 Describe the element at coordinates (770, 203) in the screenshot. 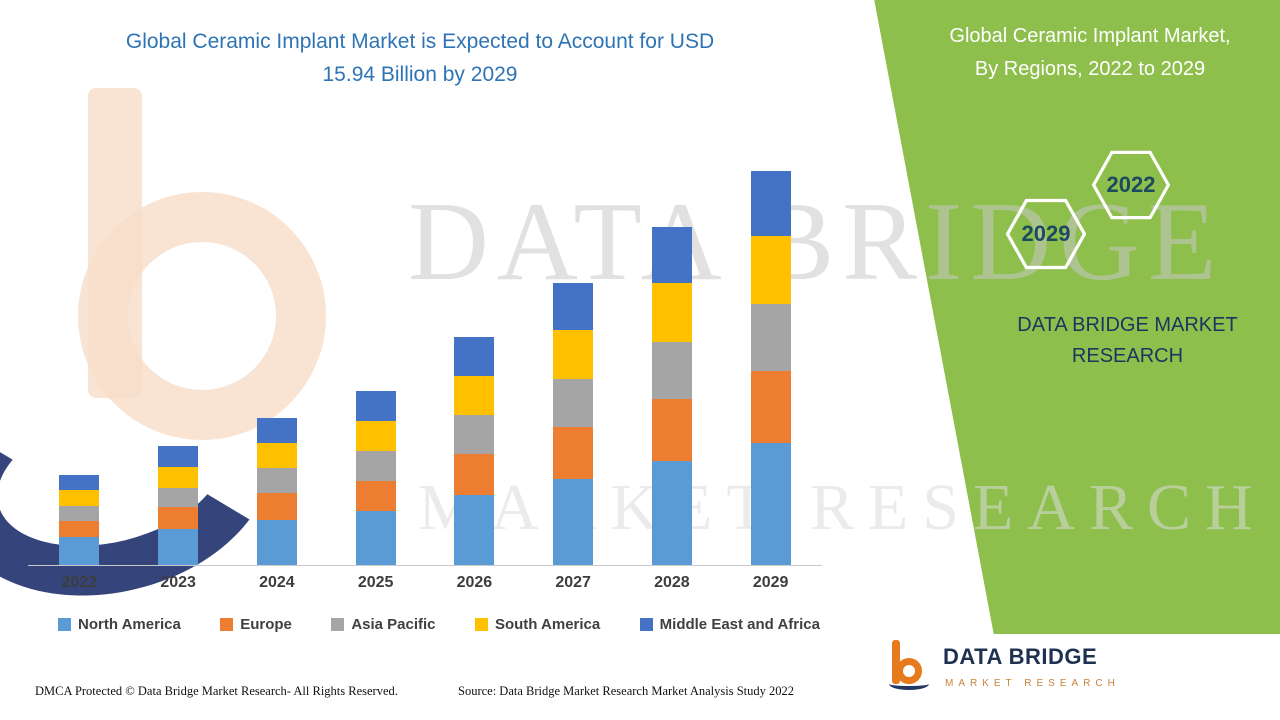

I see `bar-segment-2029-middle-east-and-africa` at that location.